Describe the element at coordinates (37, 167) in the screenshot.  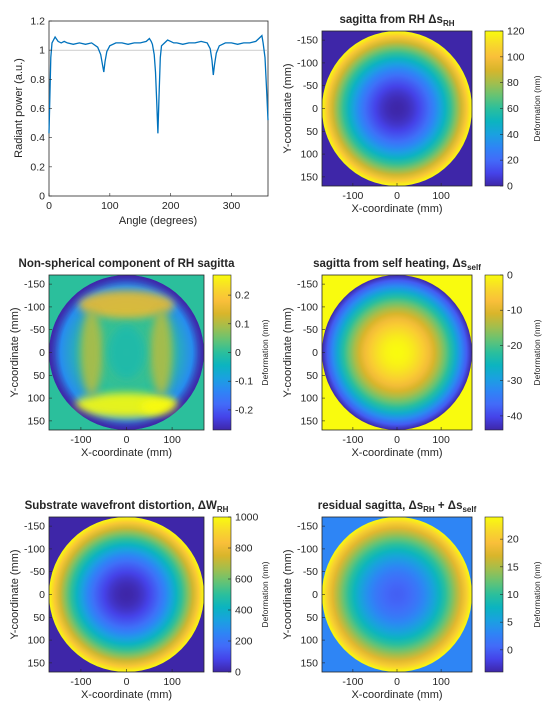
I see `y-tick-label: 0.2` at that location.